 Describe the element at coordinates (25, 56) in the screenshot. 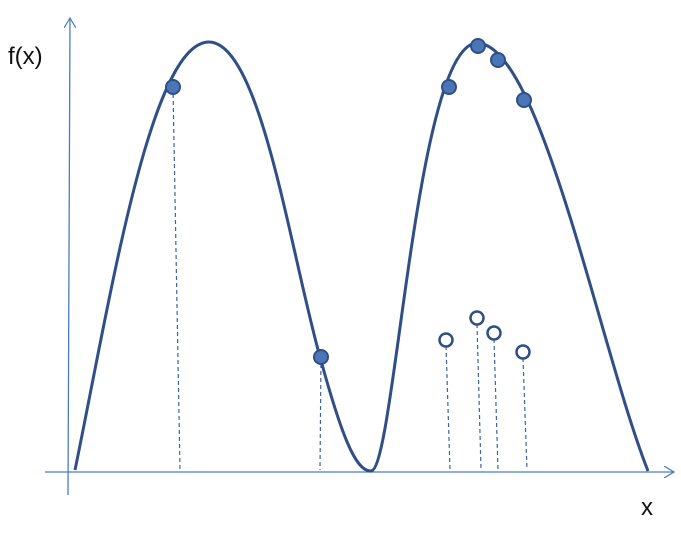

I see `y-axis-label: f(x)` at that location.